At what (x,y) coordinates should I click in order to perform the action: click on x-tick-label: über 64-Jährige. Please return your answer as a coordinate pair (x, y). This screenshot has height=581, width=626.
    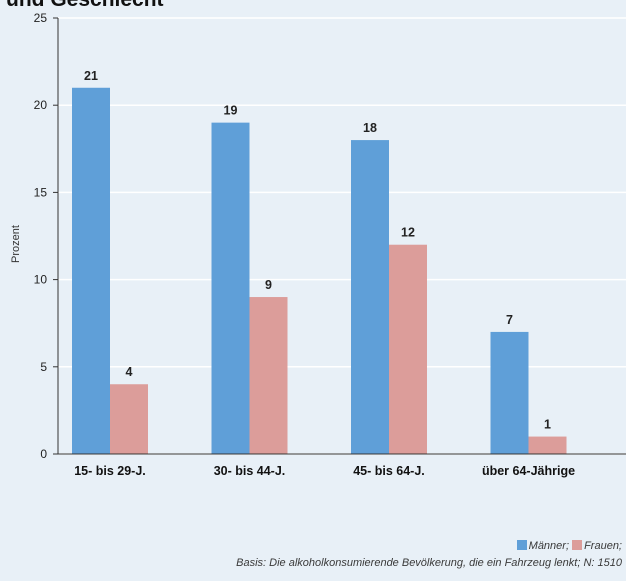
    Looking at the image, I should click on (528, 471).